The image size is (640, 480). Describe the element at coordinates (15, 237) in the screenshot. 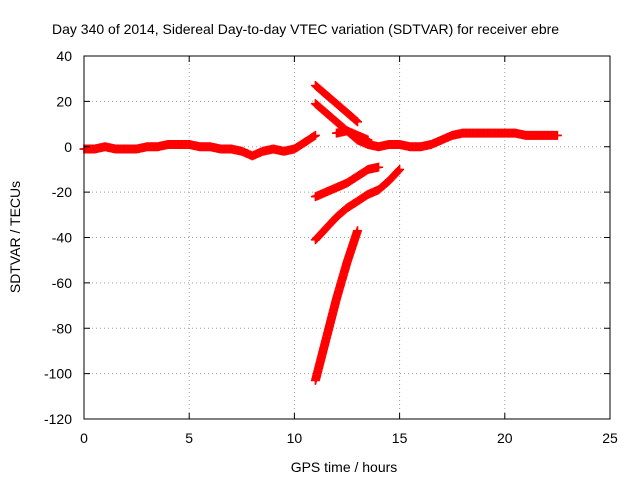

I see `y-axis-label: SDTVAR / TECUs` at that location.